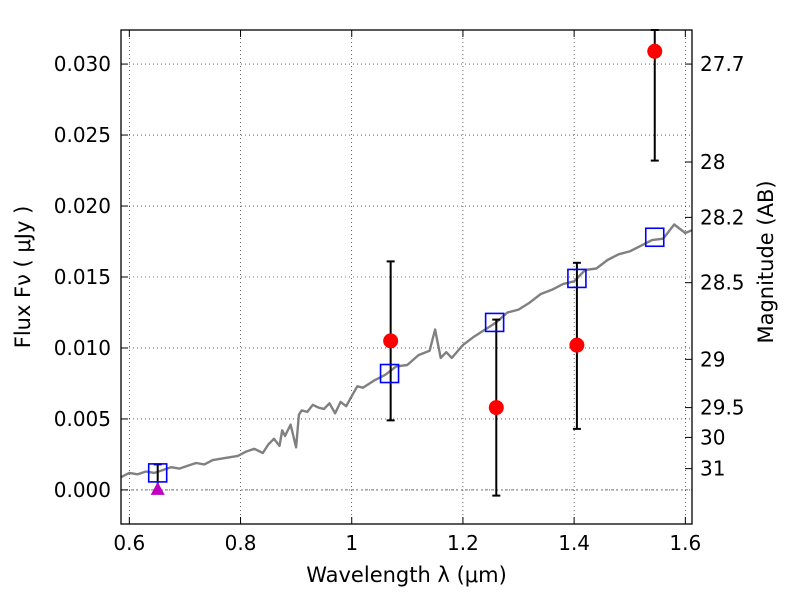  I want to click on magnitude-tick-label: 27.7, so click(722, 64).